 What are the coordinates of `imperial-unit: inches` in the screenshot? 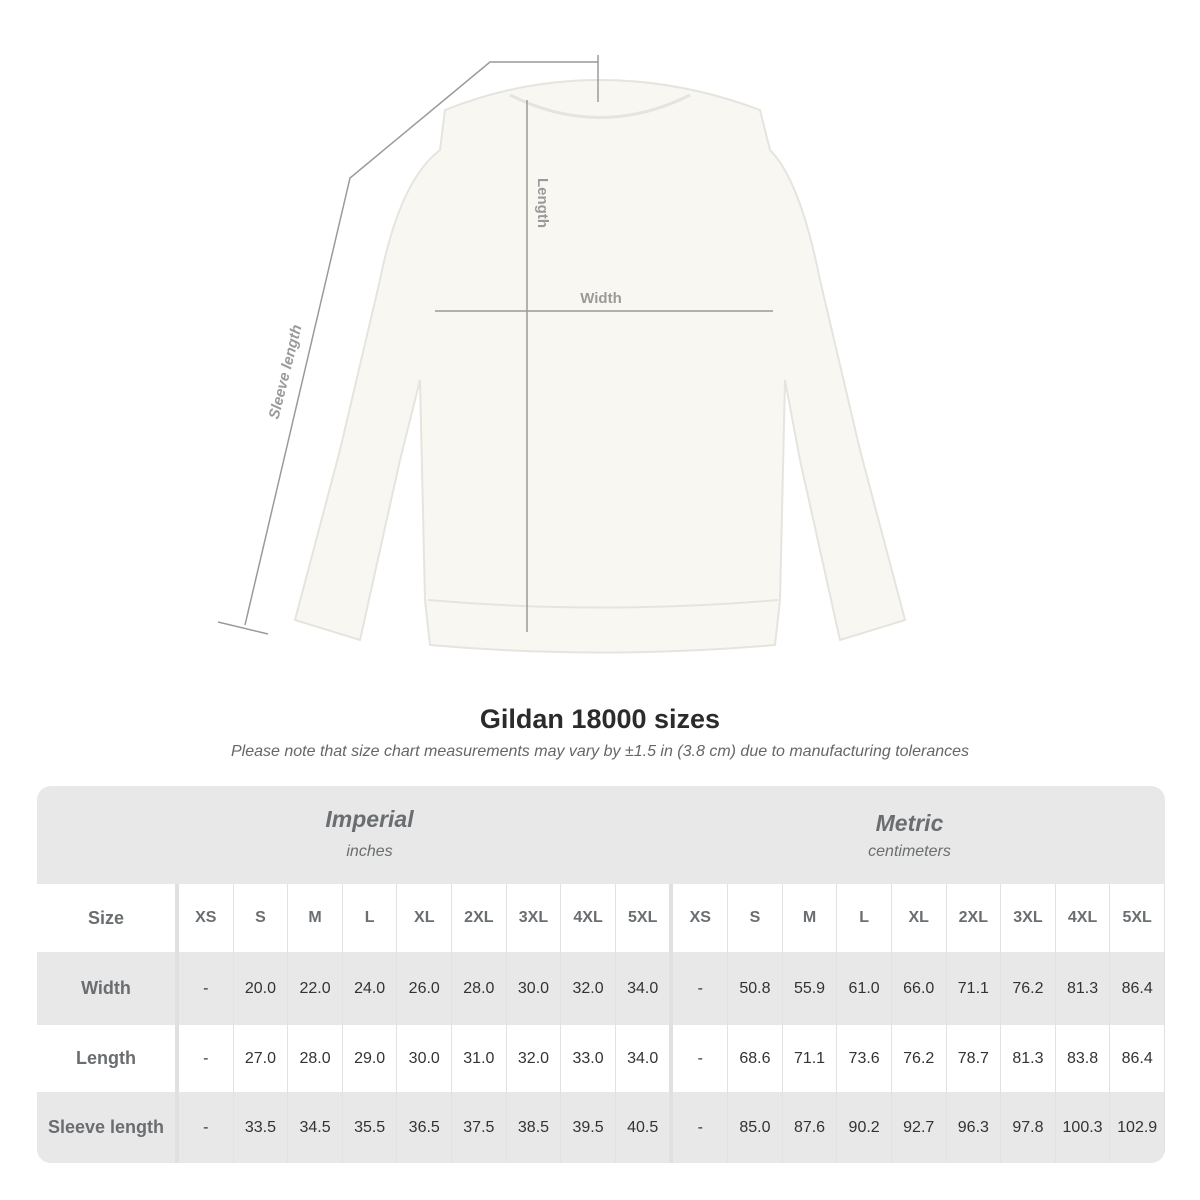 It's located at (369, 851).